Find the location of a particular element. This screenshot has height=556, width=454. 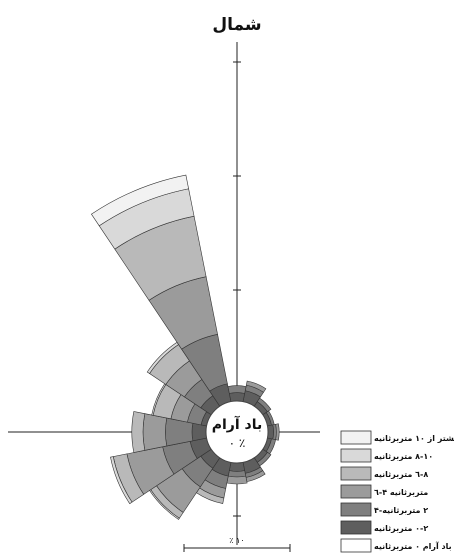

legend-label: ١٠-٨ متربرثانیه is located at coordinates (403, 456).